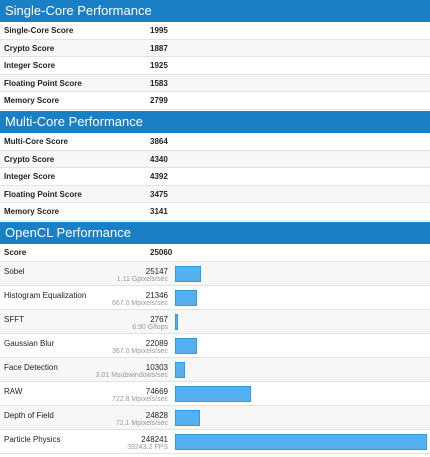  Describe the element at coordinates (29, 343) in the screenshot. I see `row-label: Gaussian Blur` at that location.